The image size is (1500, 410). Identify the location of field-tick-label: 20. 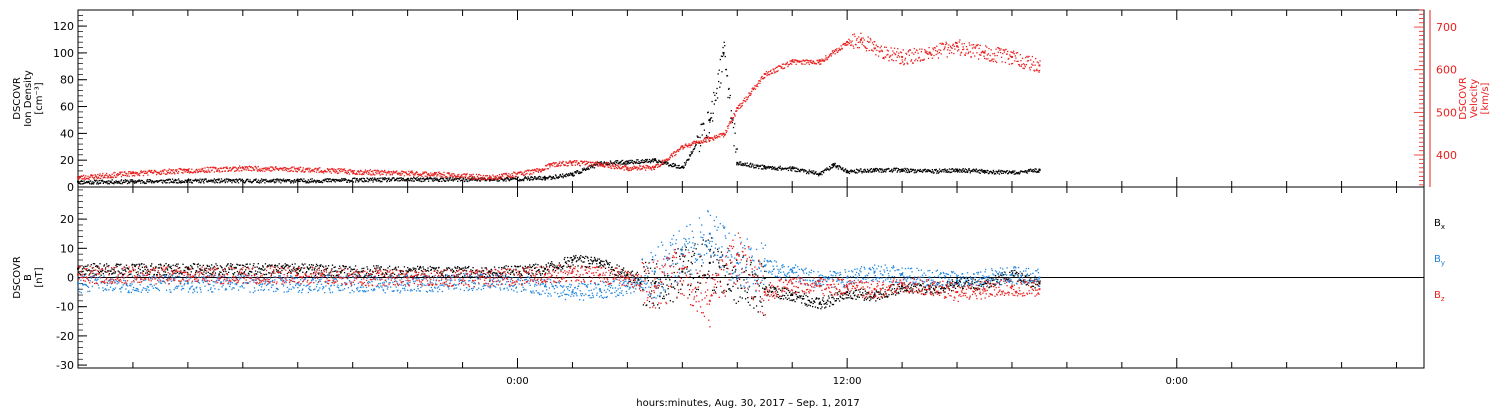
(67, 219).